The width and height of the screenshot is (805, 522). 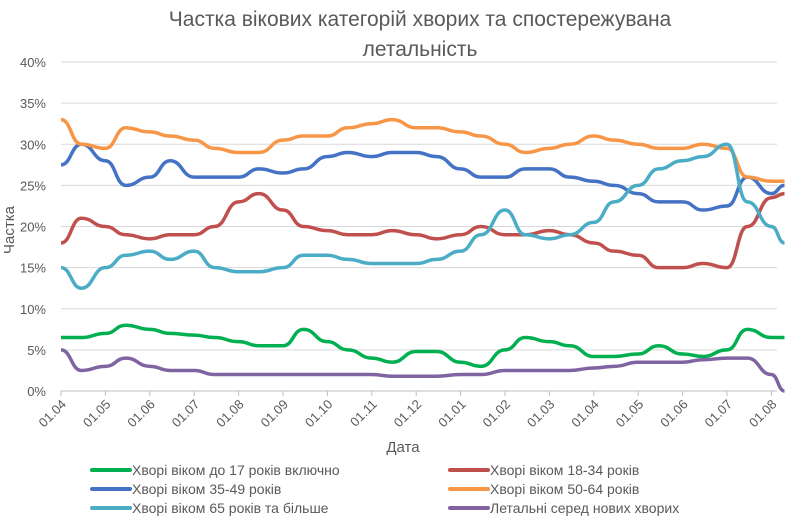 I want to click on y-tick-label: 5%, so click(x=36, y=350).